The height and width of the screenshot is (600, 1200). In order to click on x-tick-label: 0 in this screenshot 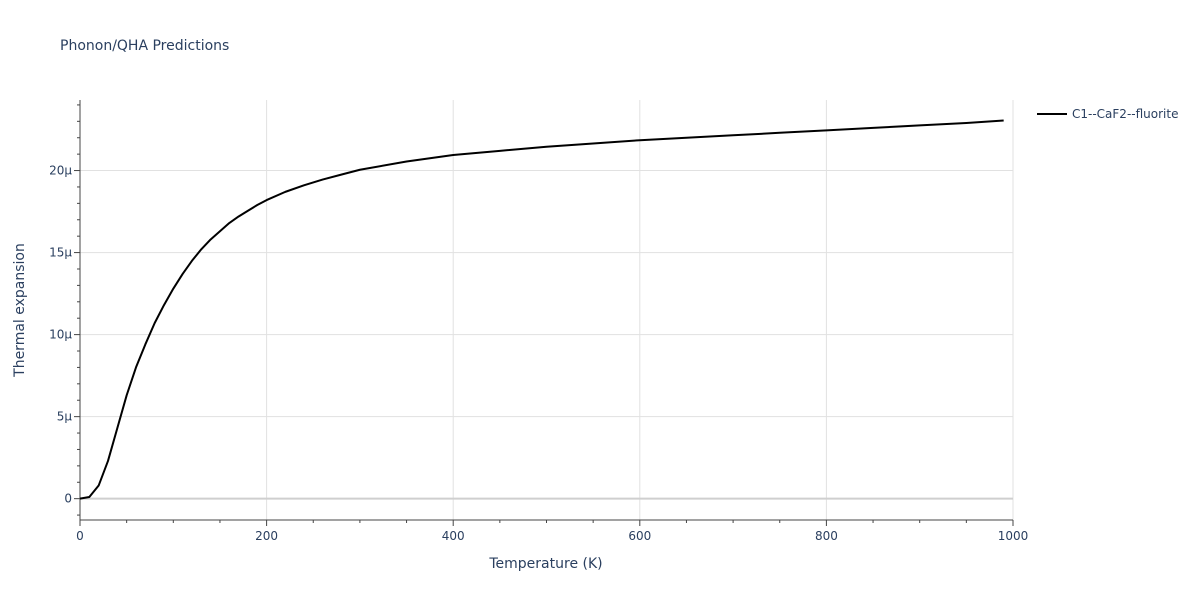, I will do `click(80, 536)`.